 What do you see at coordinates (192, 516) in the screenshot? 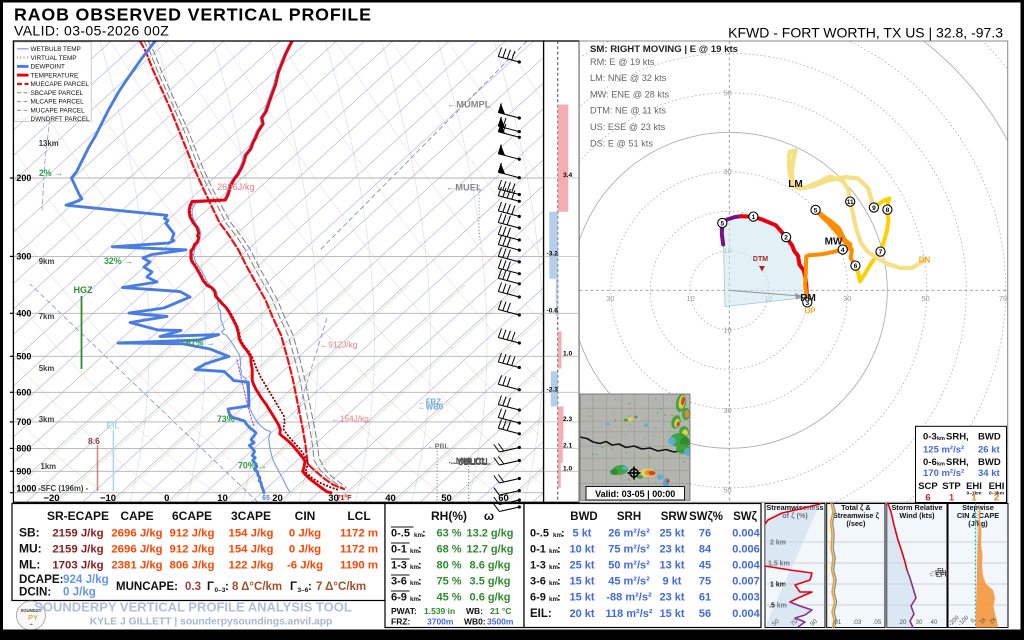
I see `svg-text: 6CAPE` at bounding box center [192, 516].